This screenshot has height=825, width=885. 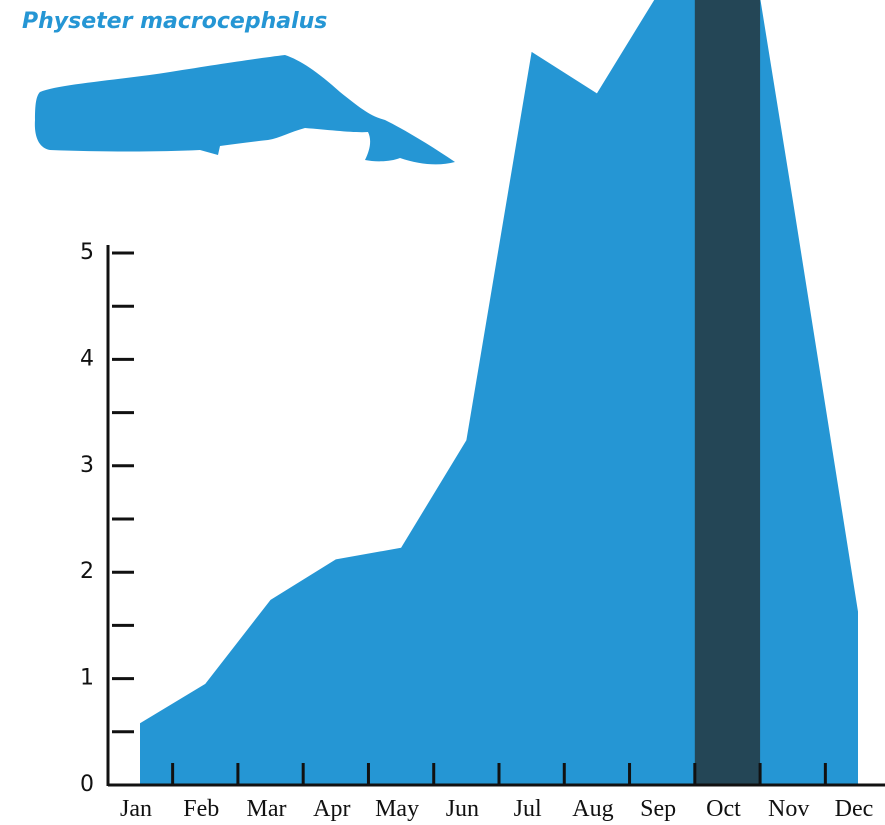 I want to click on x-tick-label: Apr, so click(x=331, y=809).